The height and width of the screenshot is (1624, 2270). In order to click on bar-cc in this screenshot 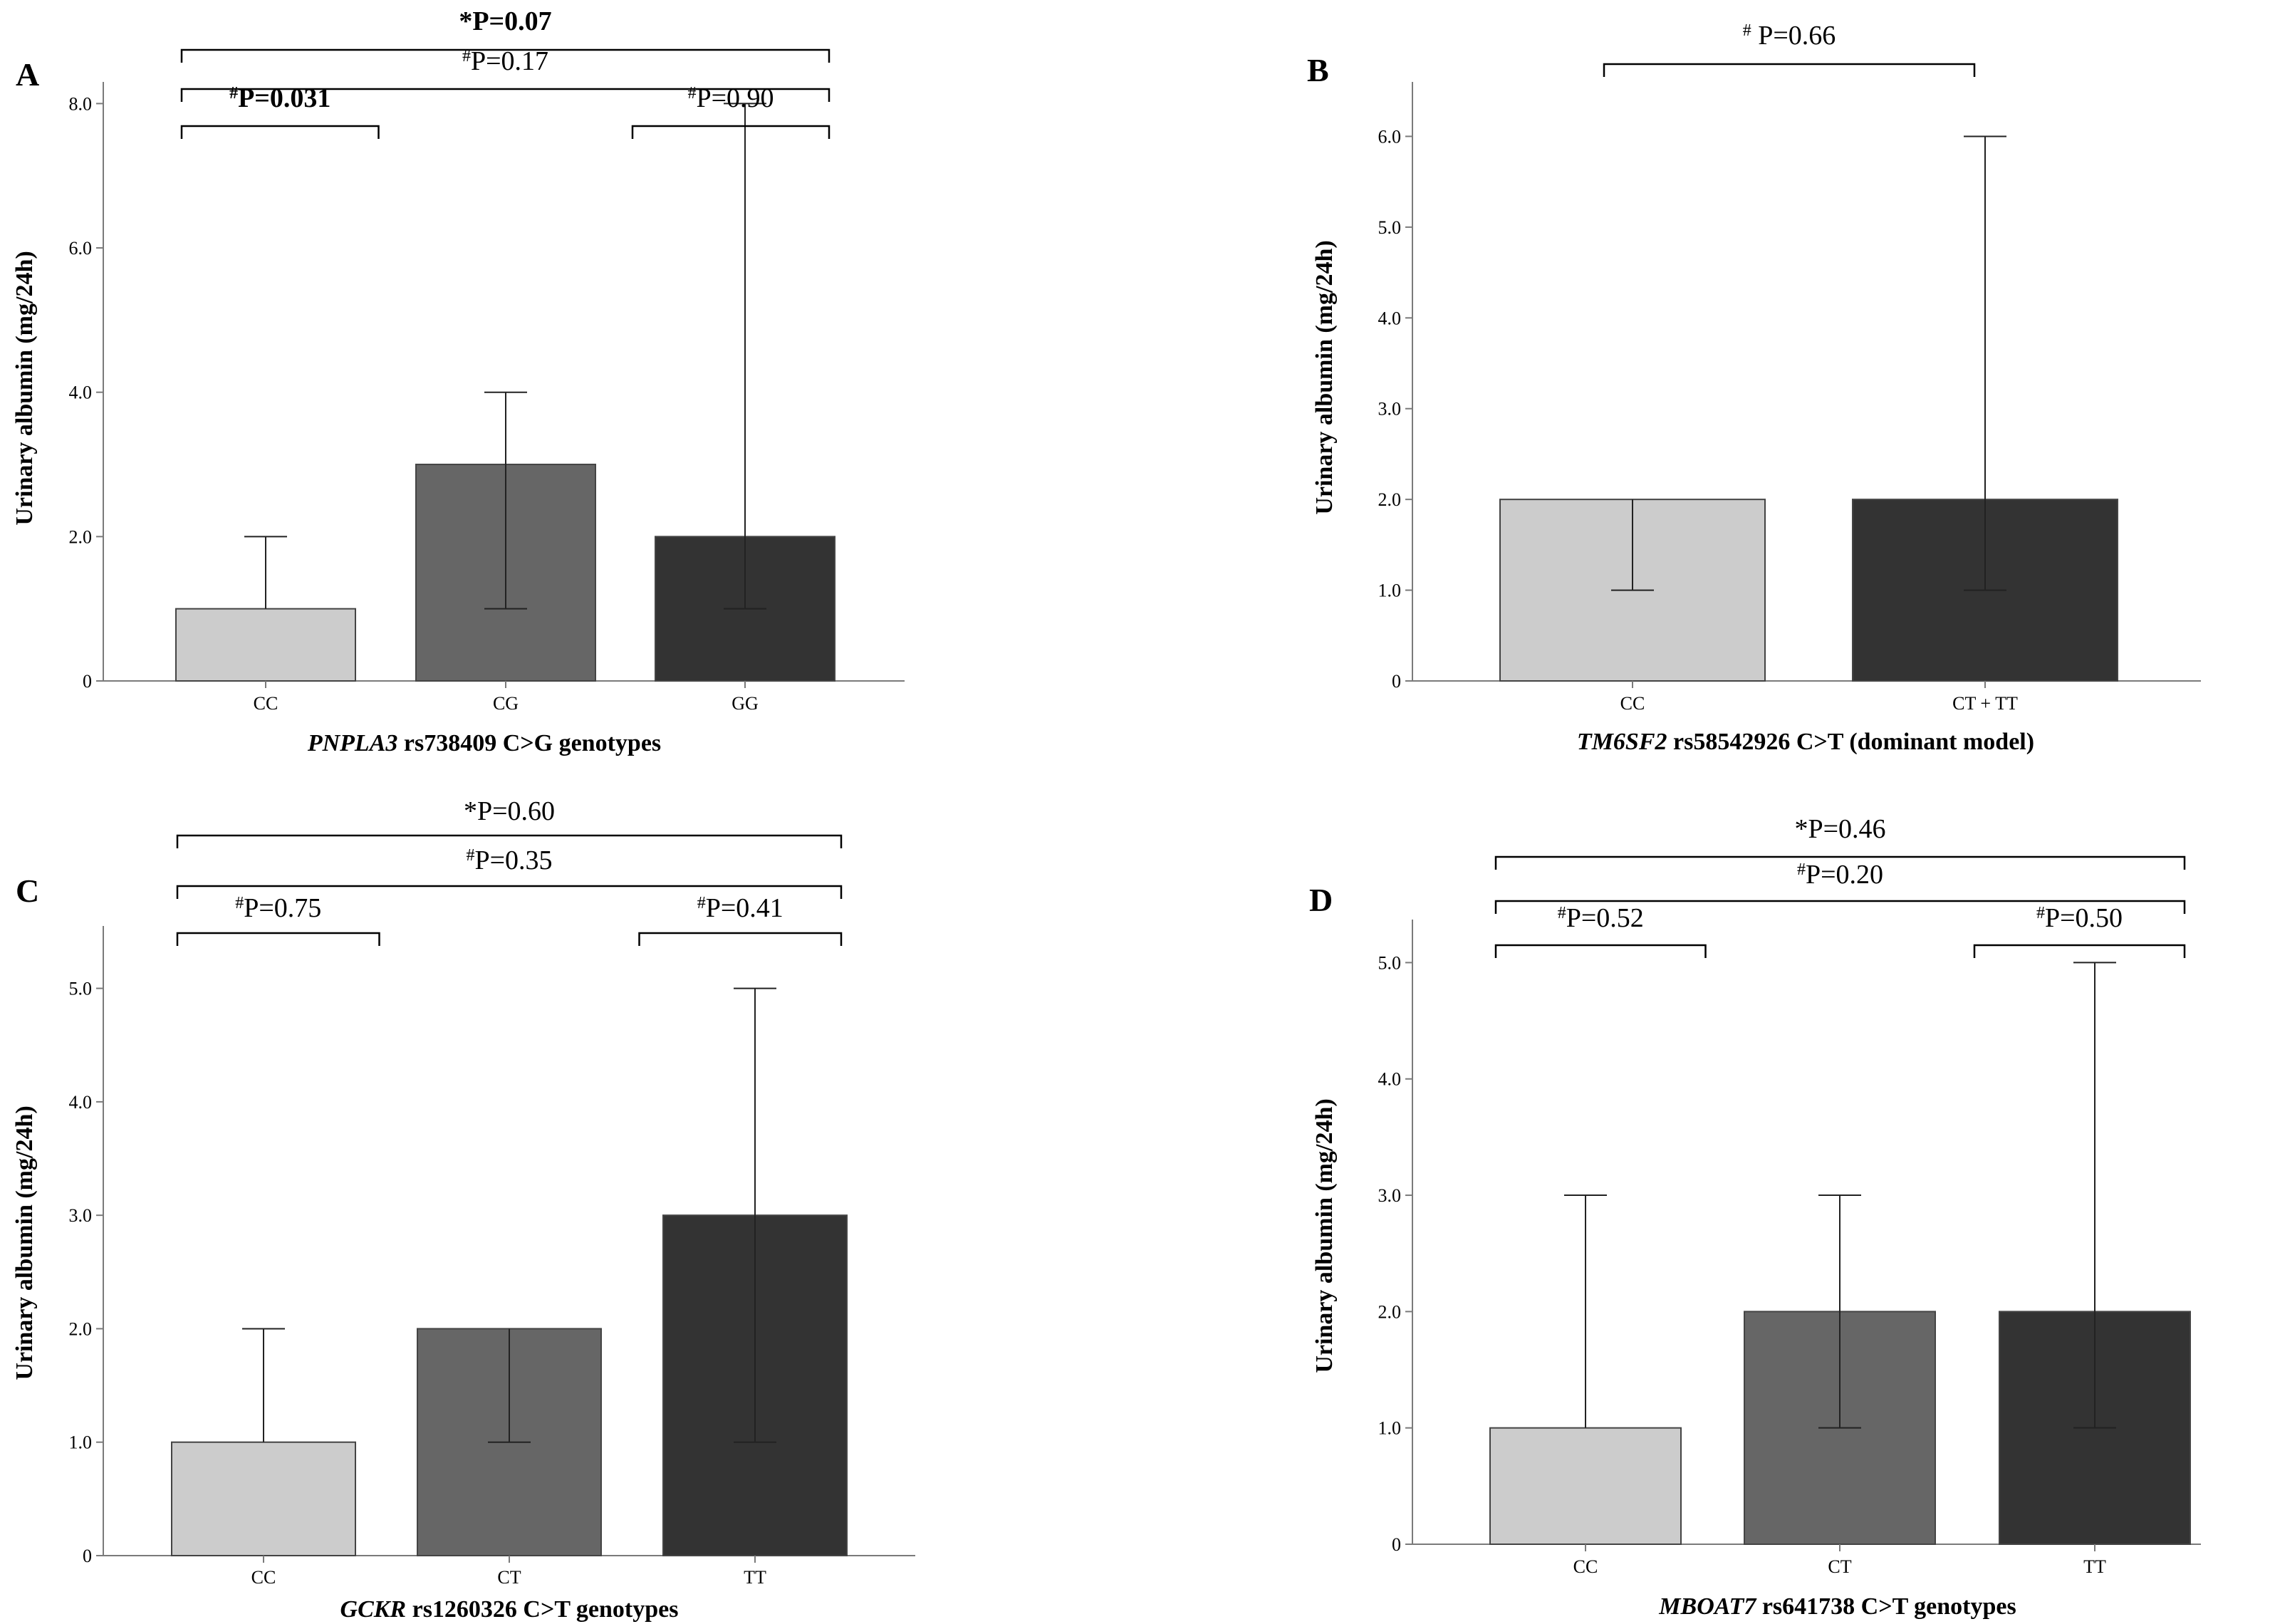, I will do `click(265, 645)`.